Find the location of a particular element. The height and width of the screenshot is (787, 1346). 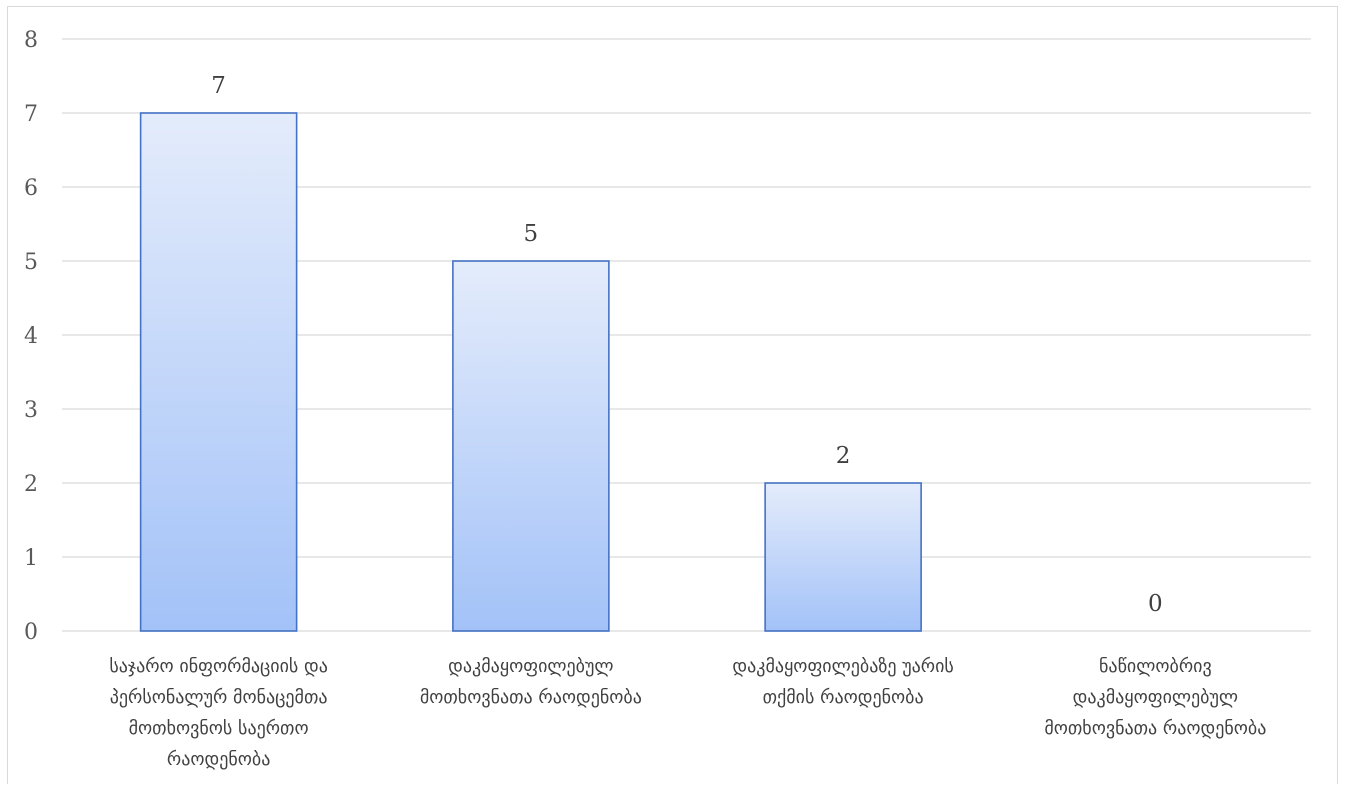

category-label-3-line-2: თქმის რაოდენობა is located at coordinates (843, 697).